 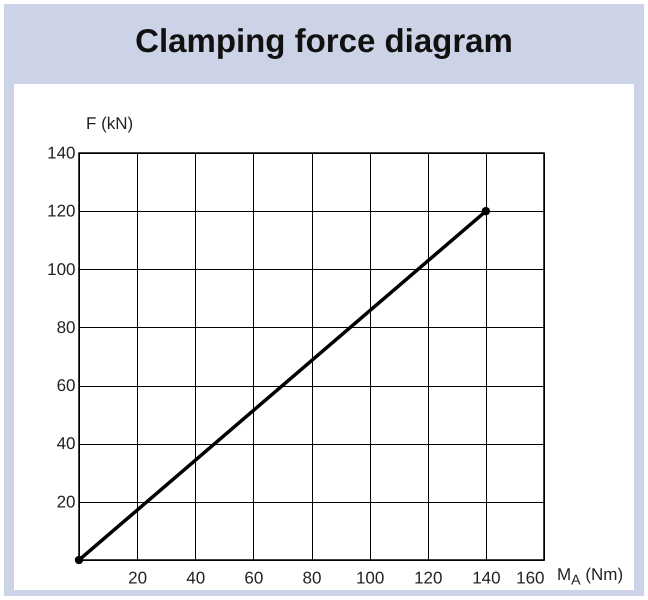 I want to click on chart-title: Clamping force diagram, so click(x=324, y=41).